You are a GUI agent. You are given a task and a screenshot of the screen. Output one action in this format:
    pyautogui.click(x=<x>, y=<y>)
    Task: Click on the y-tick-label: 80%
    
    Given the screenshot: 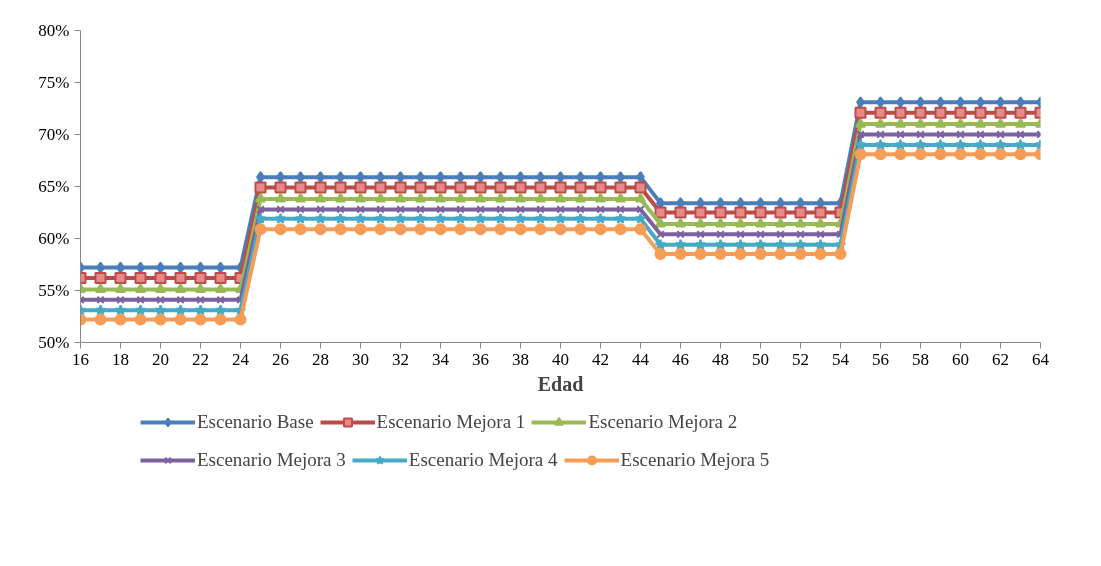 What is the action you would take?
    pyautogui.click(x=54, y=30)
    